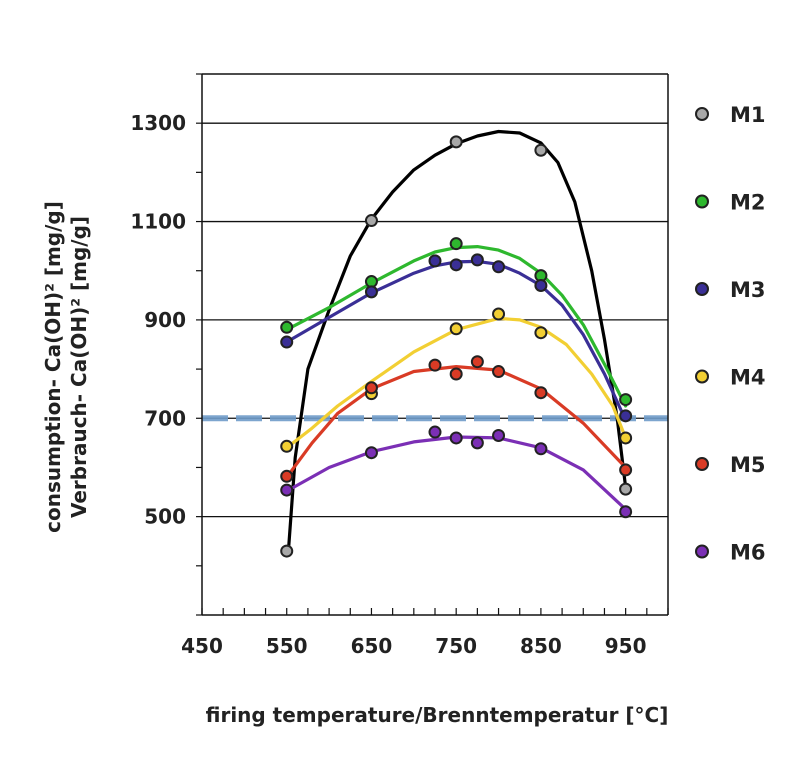 The height and width of the screenshot is (764, 800). What do you see at coordinates (730, 334) in the screenshot?
I see `legend: M1 M2 M3 M4 M5 M6` at bounding box center [730, 334].